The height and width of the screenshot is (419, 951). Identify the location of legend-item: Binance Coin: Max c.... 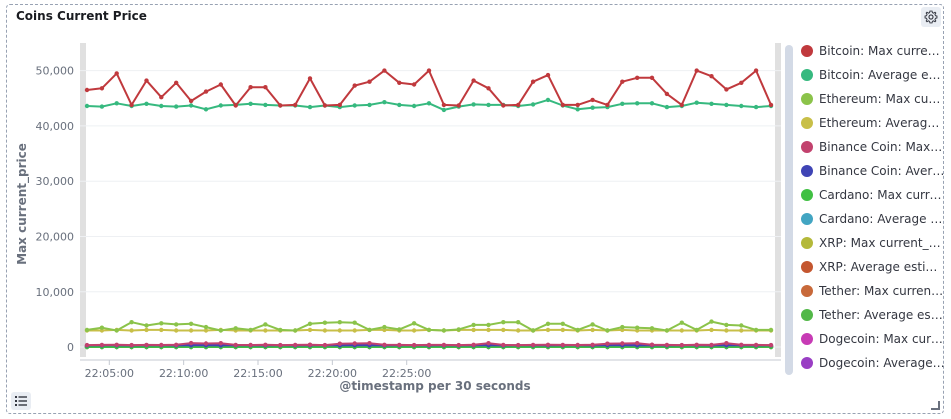
(876, 147).